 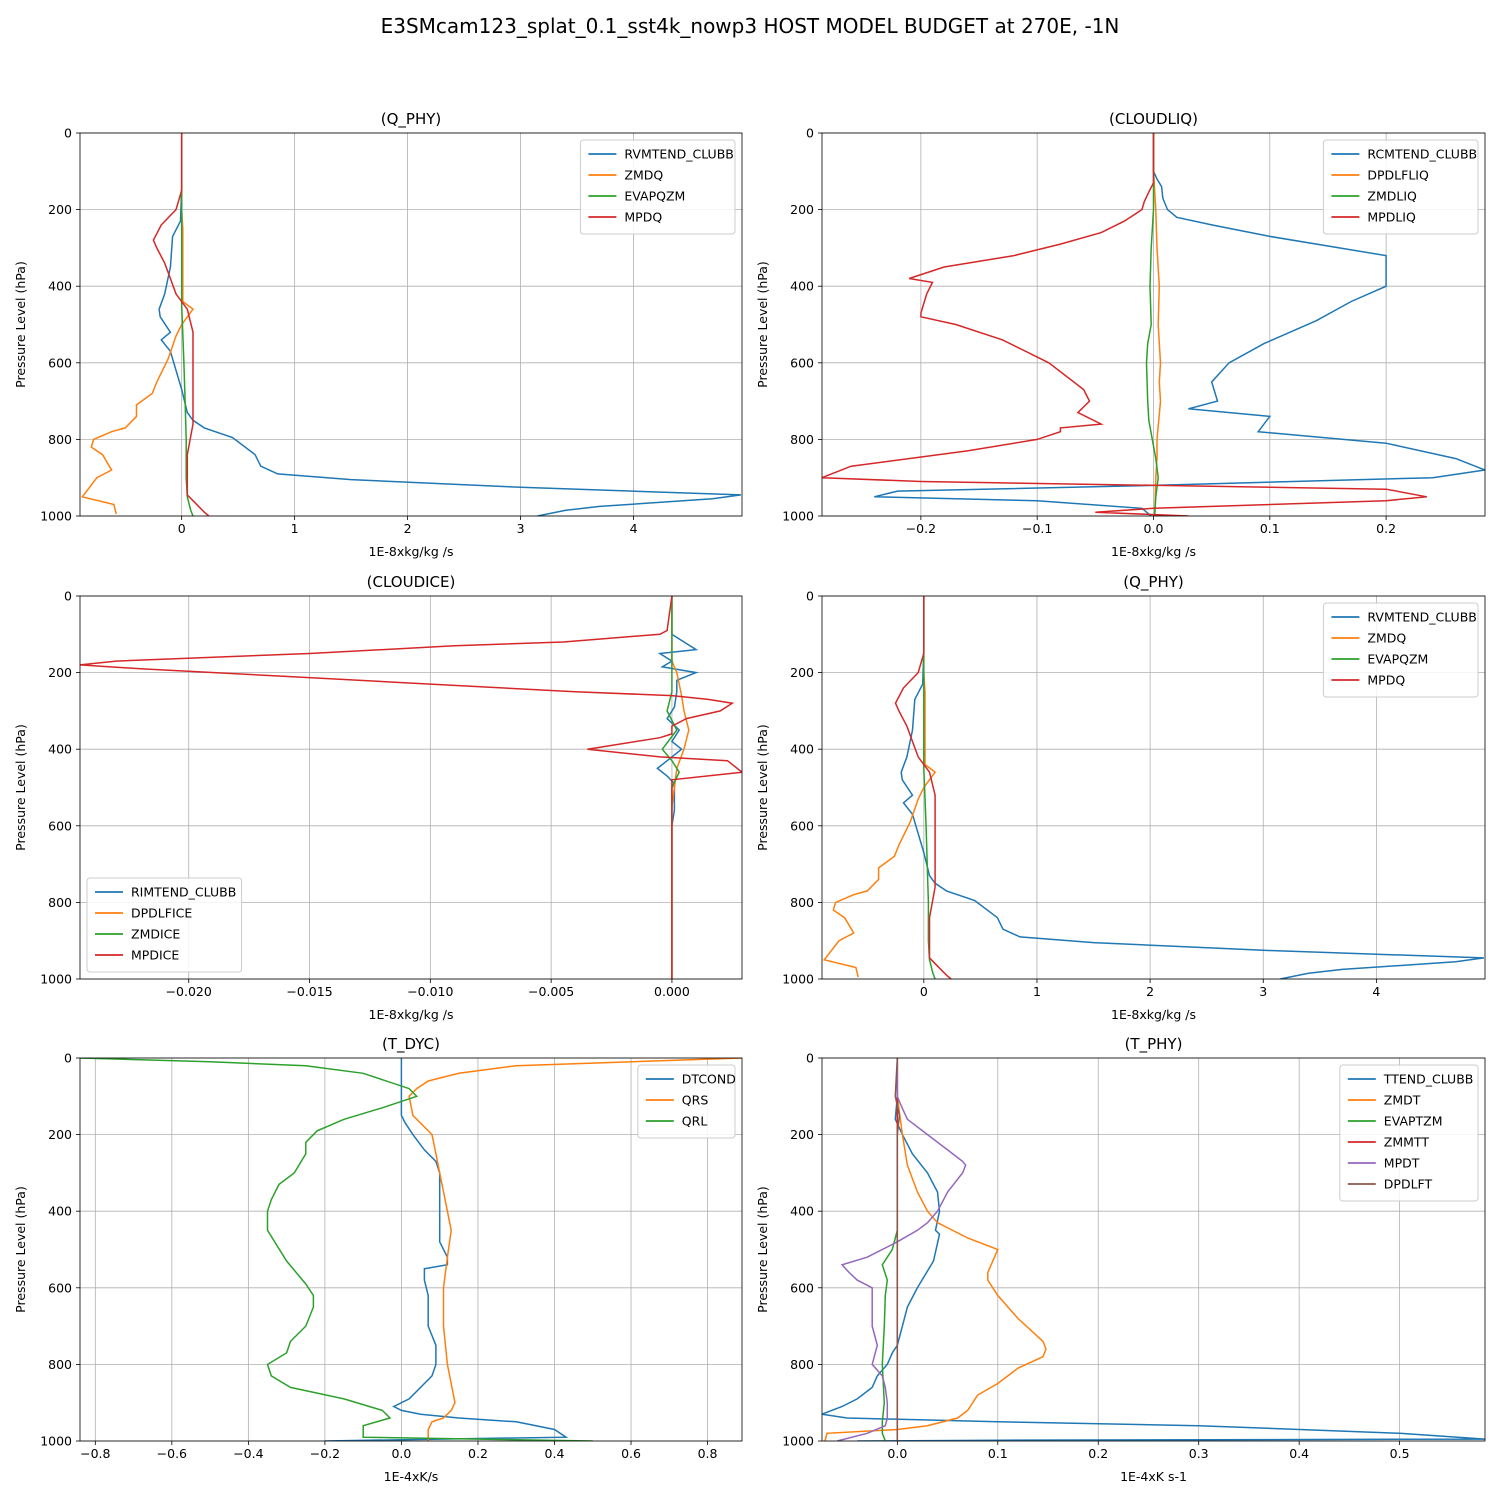 I want to click on x-tick-label: −0.020, so click(x=189, y=991).